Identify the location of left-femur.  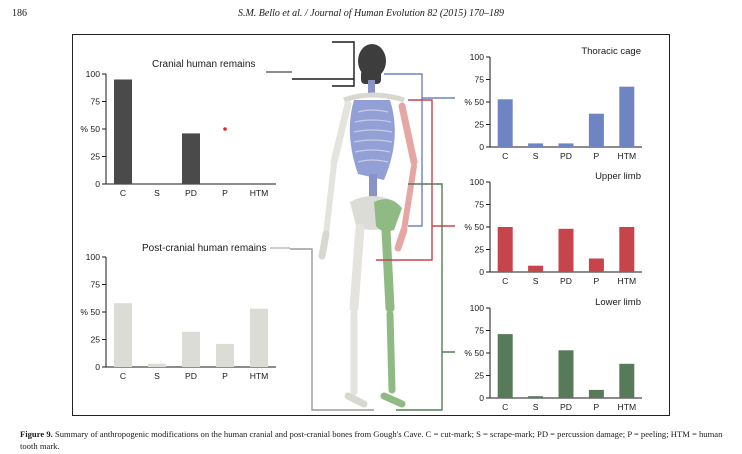
(357, 268).